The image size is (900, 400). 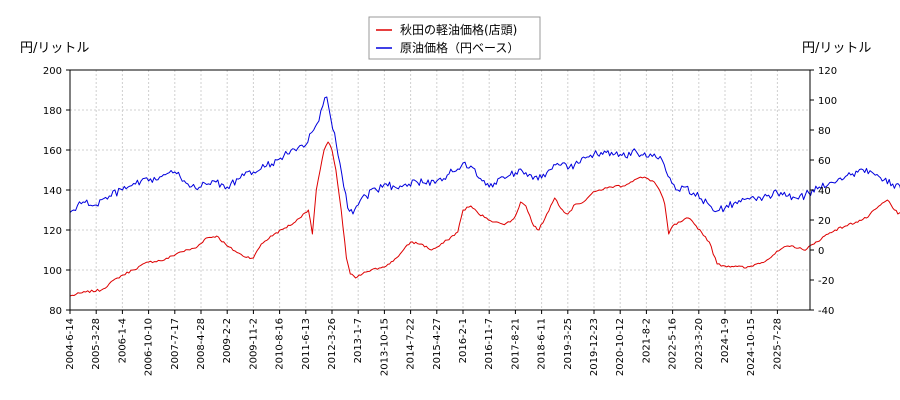 What do you see at coordinates (55, 311) in the screenshot?
I see `left-tick-label: 80` at bounding box center [55, 311].